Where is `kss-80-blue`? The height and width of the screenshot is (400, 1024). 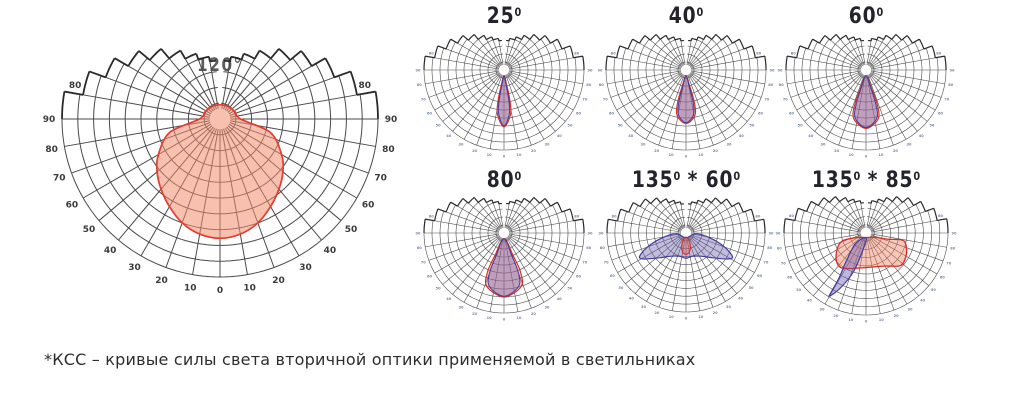 kss-80-blue is located at coordinates (504, 267).